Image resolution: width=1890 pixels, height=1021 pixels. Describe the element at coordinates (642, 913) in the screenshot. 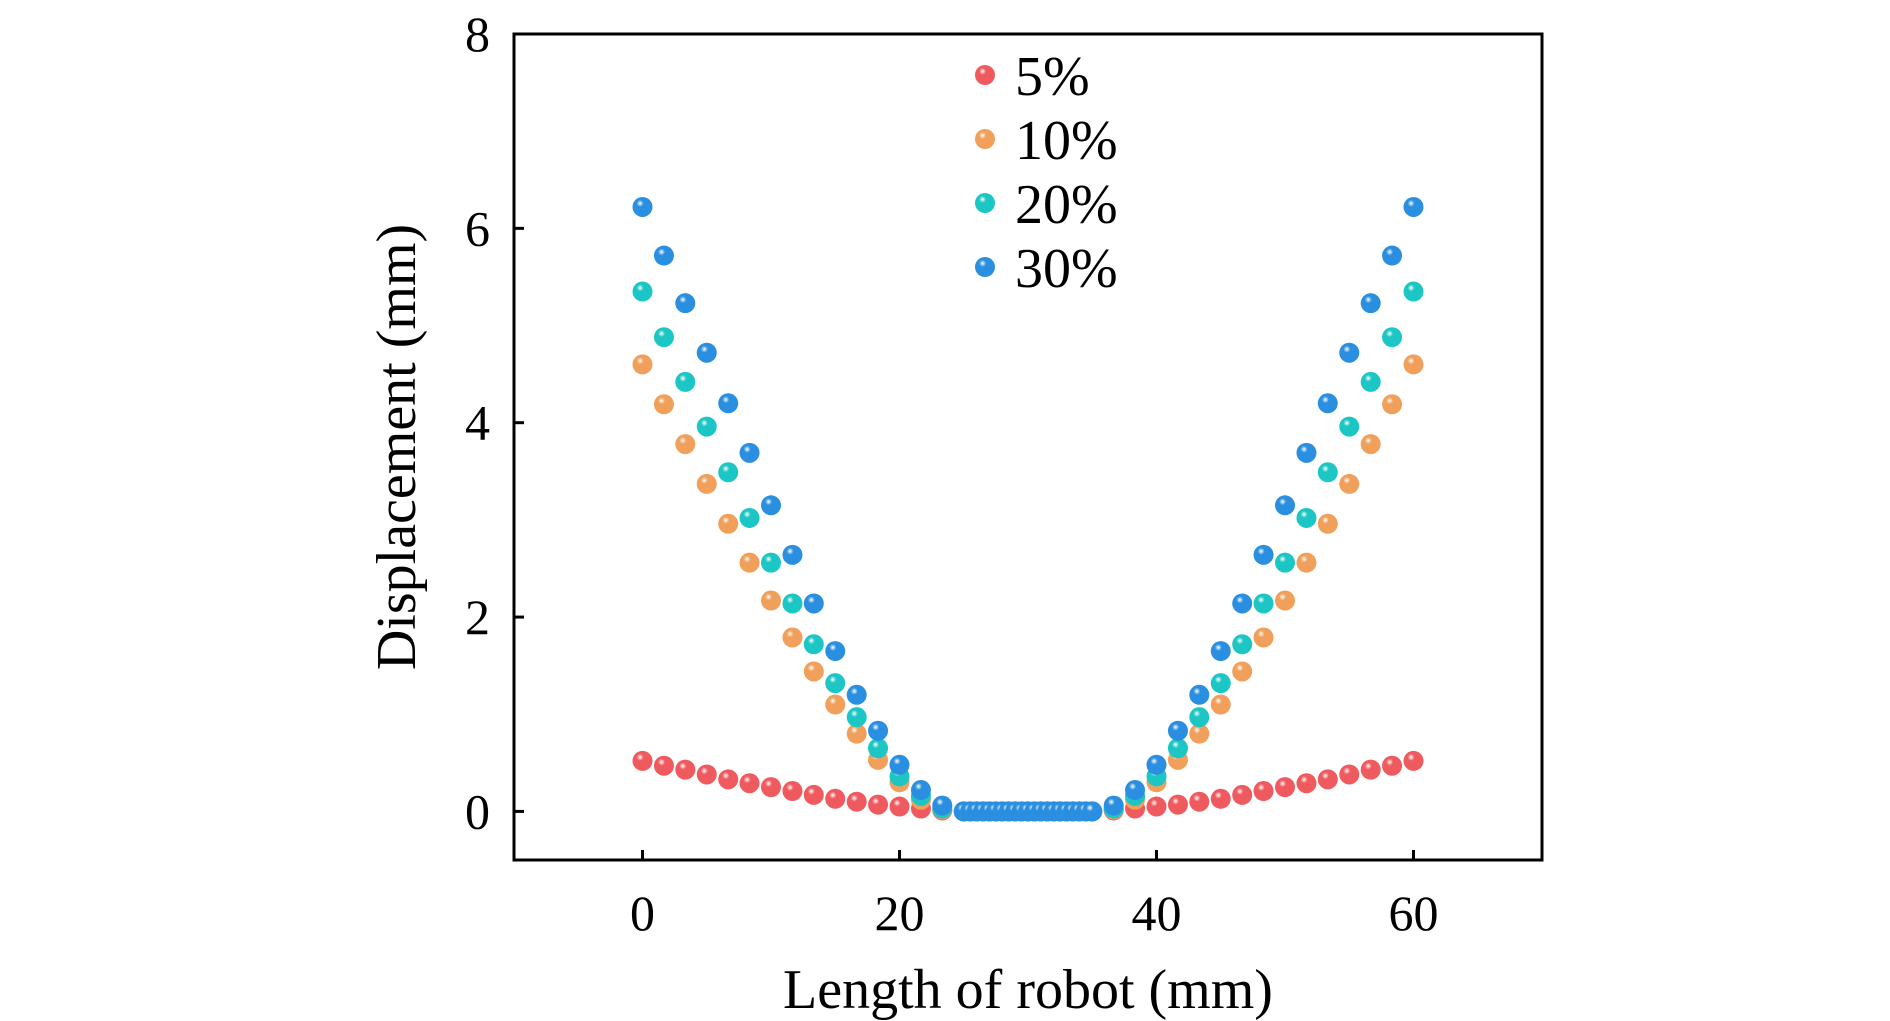

I see `x-tick-label: 0` at that location.